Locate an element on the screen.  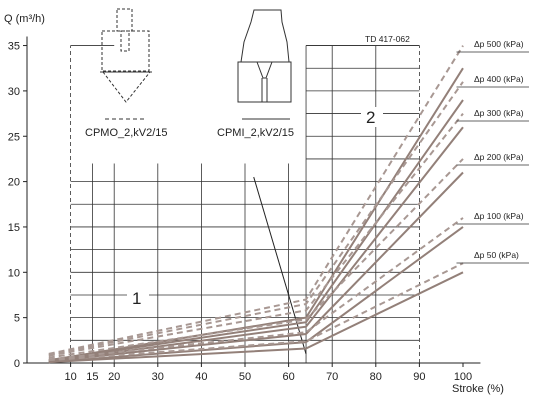
series-label: Δp 300 (kPa) is located at coordinates (499, 113).